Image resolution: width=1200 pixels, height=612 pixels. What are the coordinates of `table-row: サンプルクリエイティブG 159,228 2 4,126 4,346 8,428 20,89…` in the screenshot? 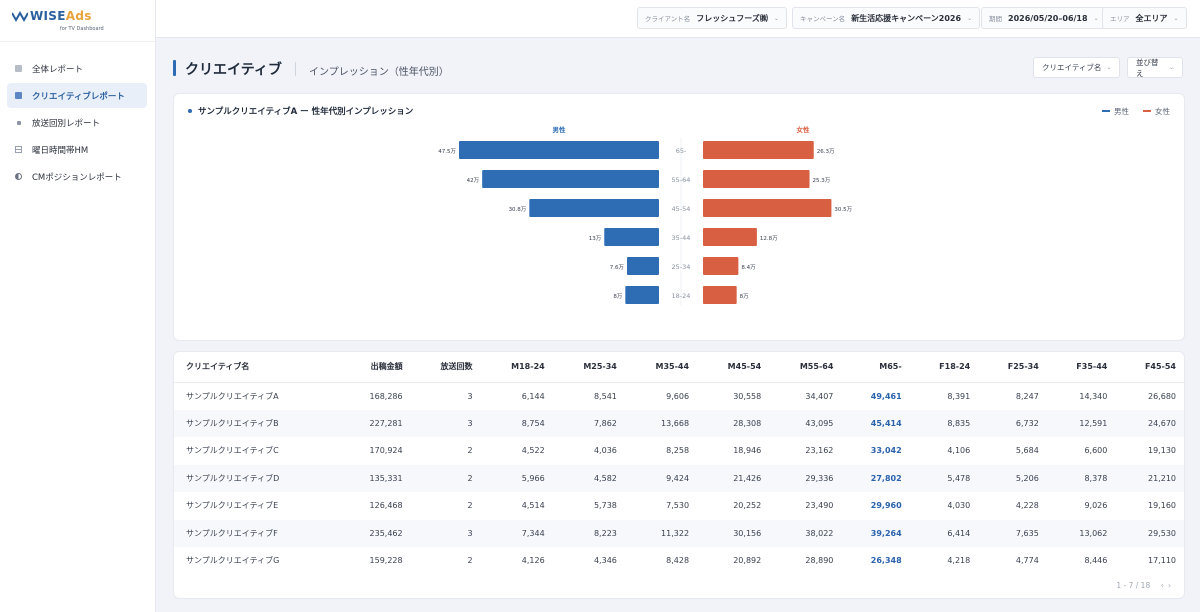 It's located at (679, 561).